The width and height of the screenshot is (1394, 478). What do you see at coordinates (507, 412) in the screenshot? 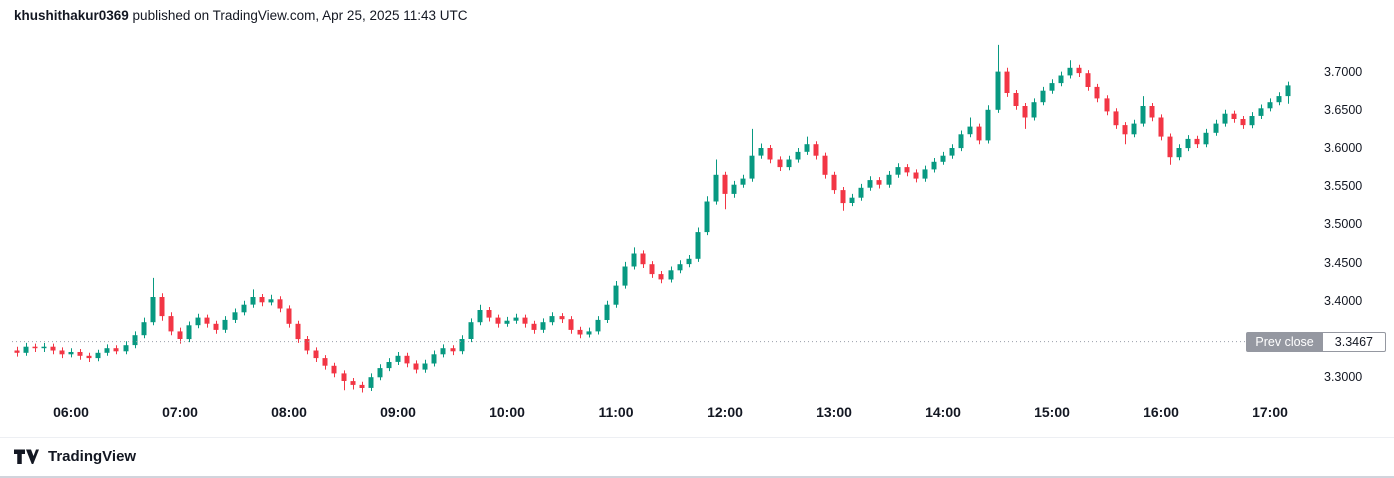
I see `time-tick-label: 10:00` at bounding box center [507, 412].